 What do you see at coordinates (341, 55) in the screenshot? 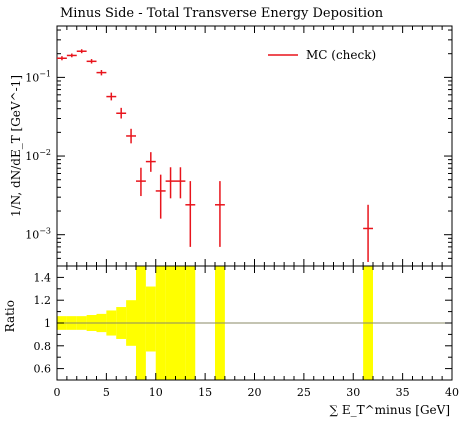
I see `legend-label: MC (check)` at bounding box center [341, 55].